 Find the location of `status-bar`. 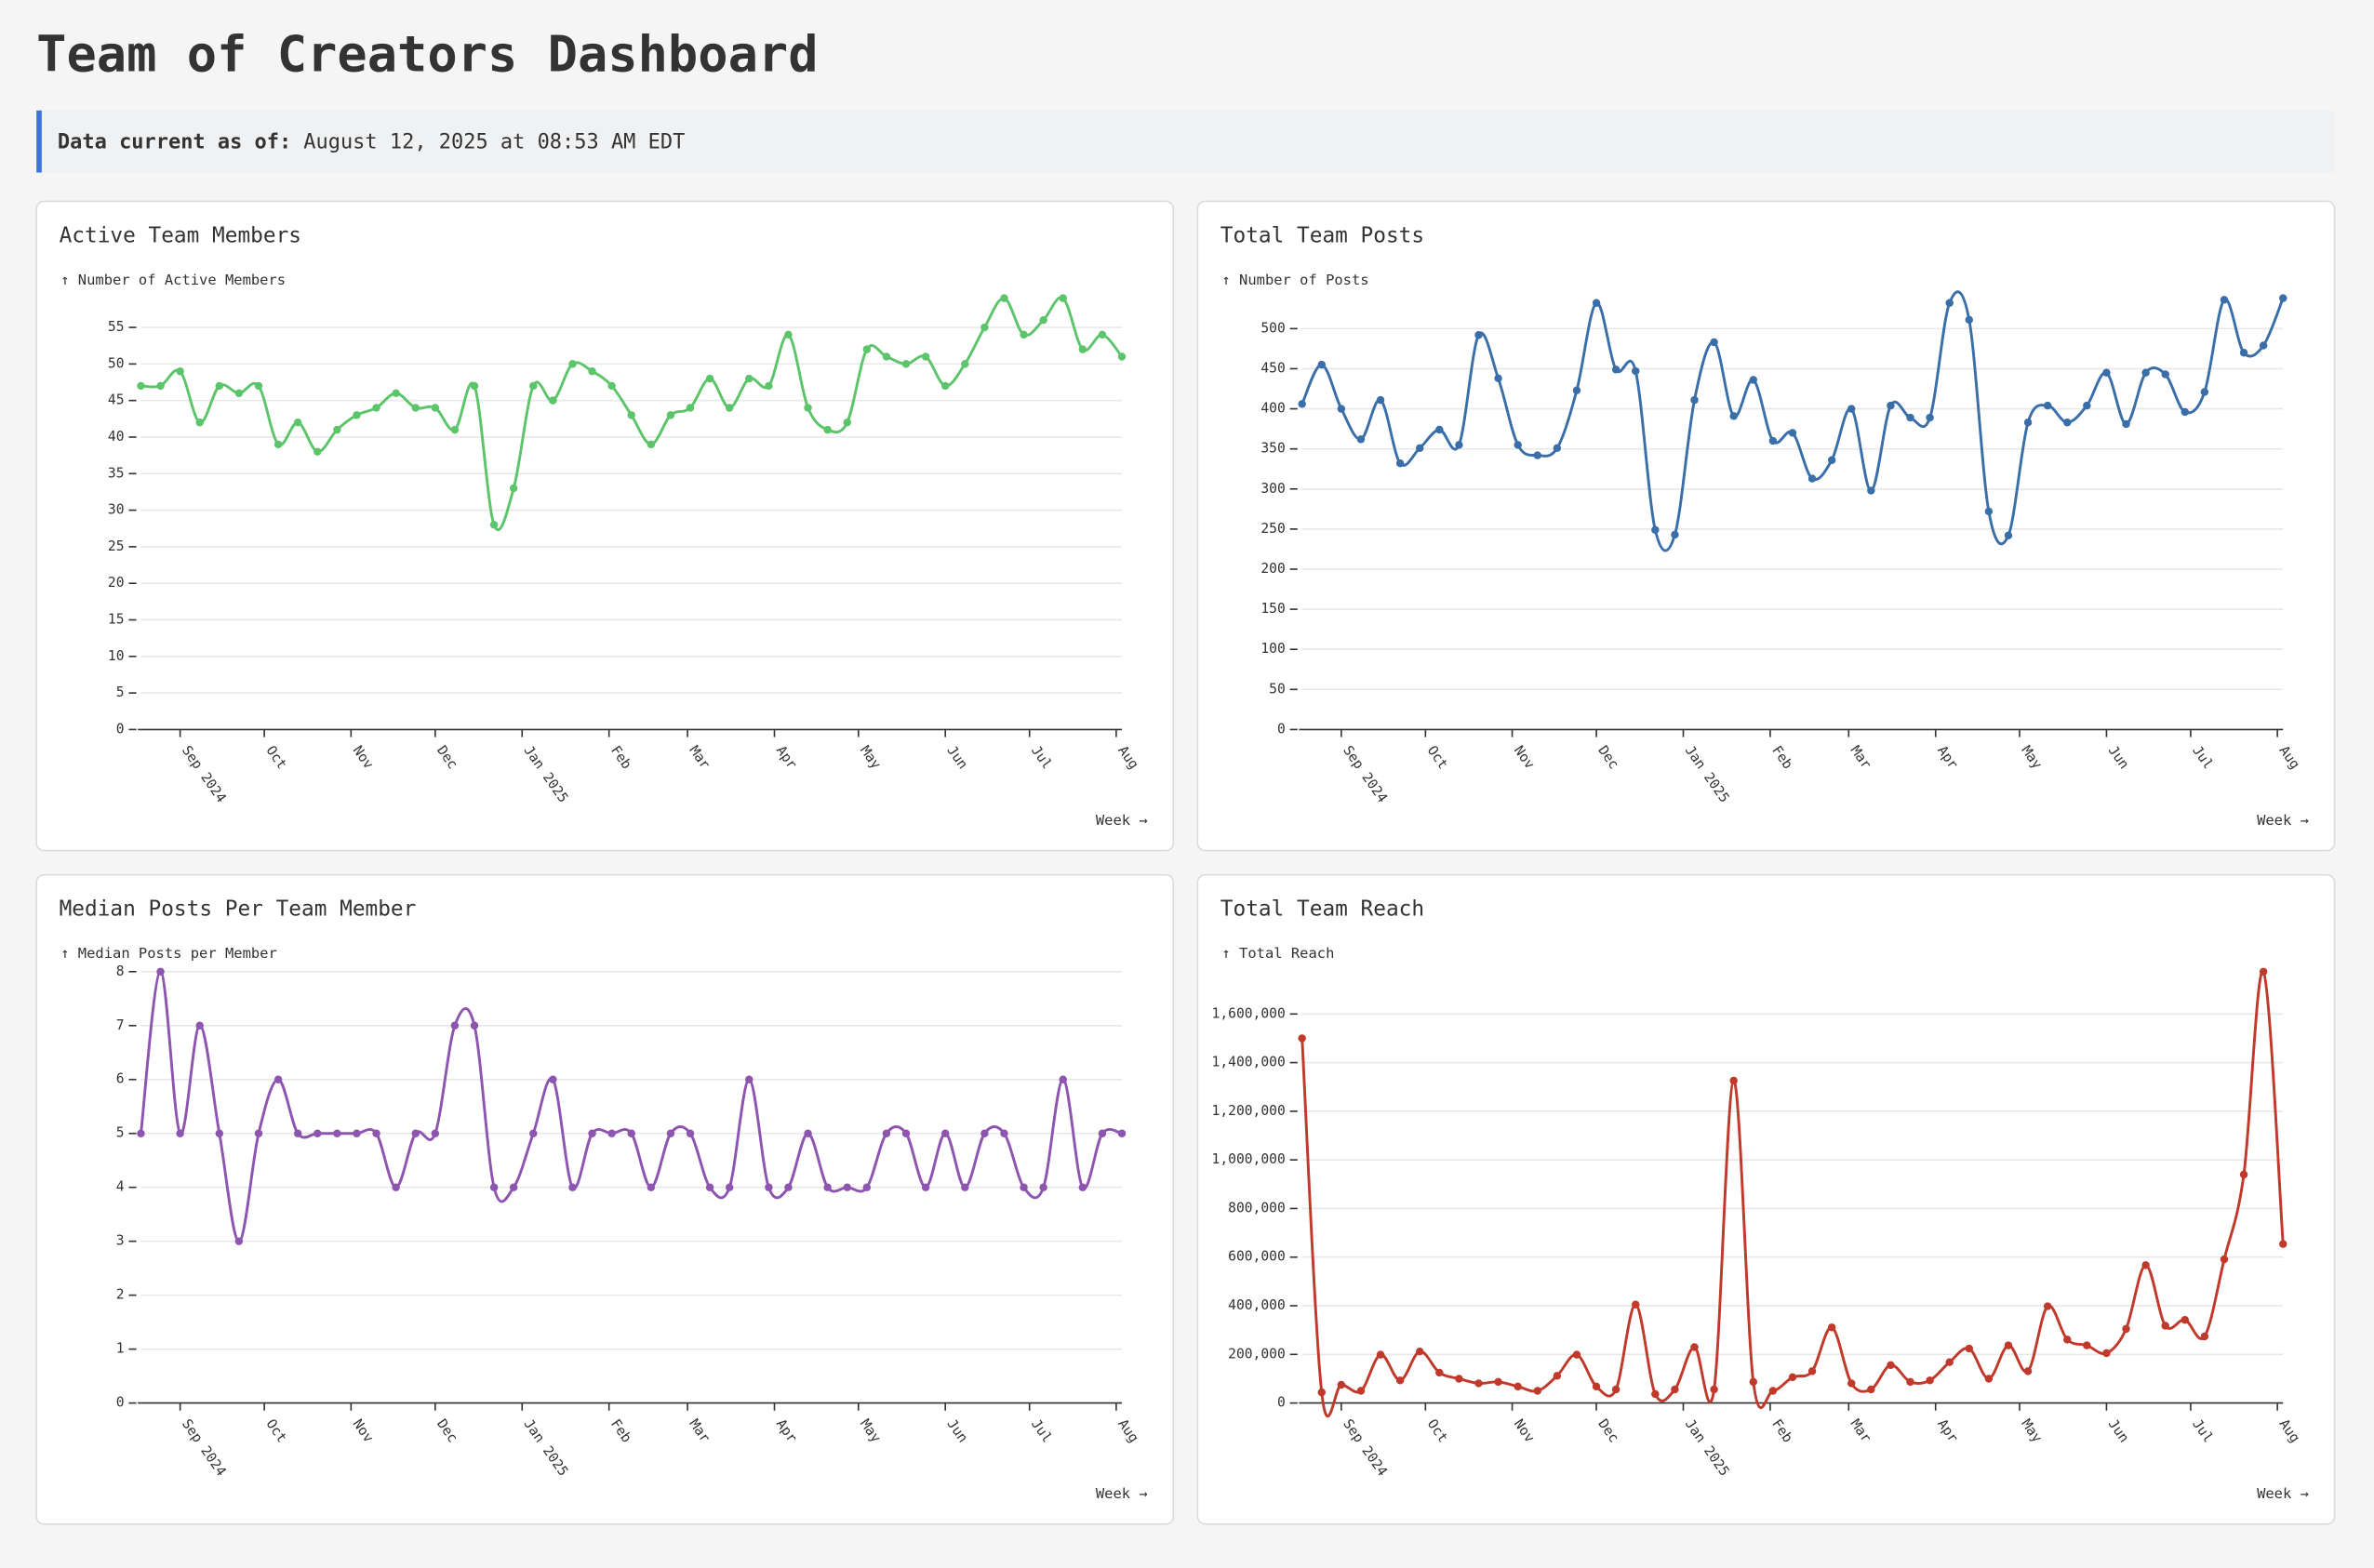

status-bar is located at coordinates (1185, 141).